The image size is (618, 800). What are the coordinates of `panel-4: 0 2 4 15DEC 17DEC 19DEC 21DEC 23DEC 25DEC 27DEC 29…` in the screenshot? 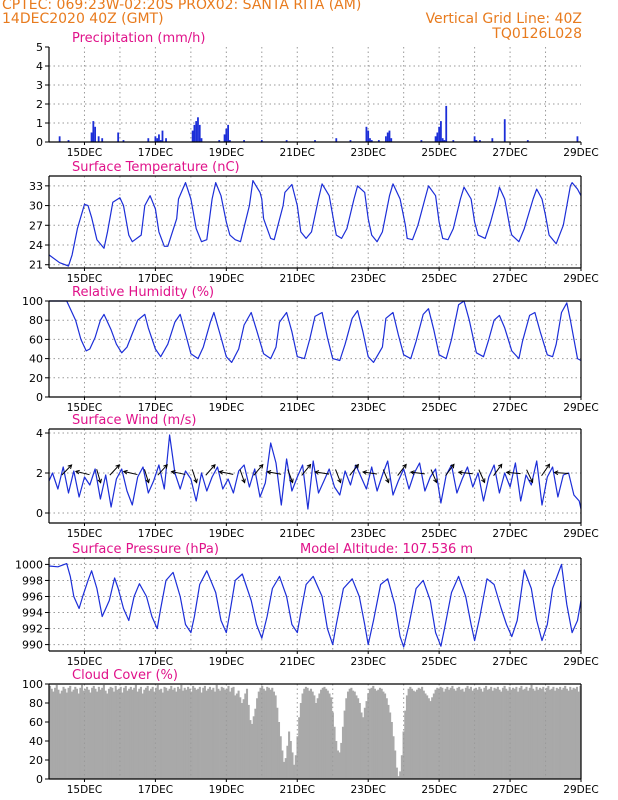 It's located at (317, 476).